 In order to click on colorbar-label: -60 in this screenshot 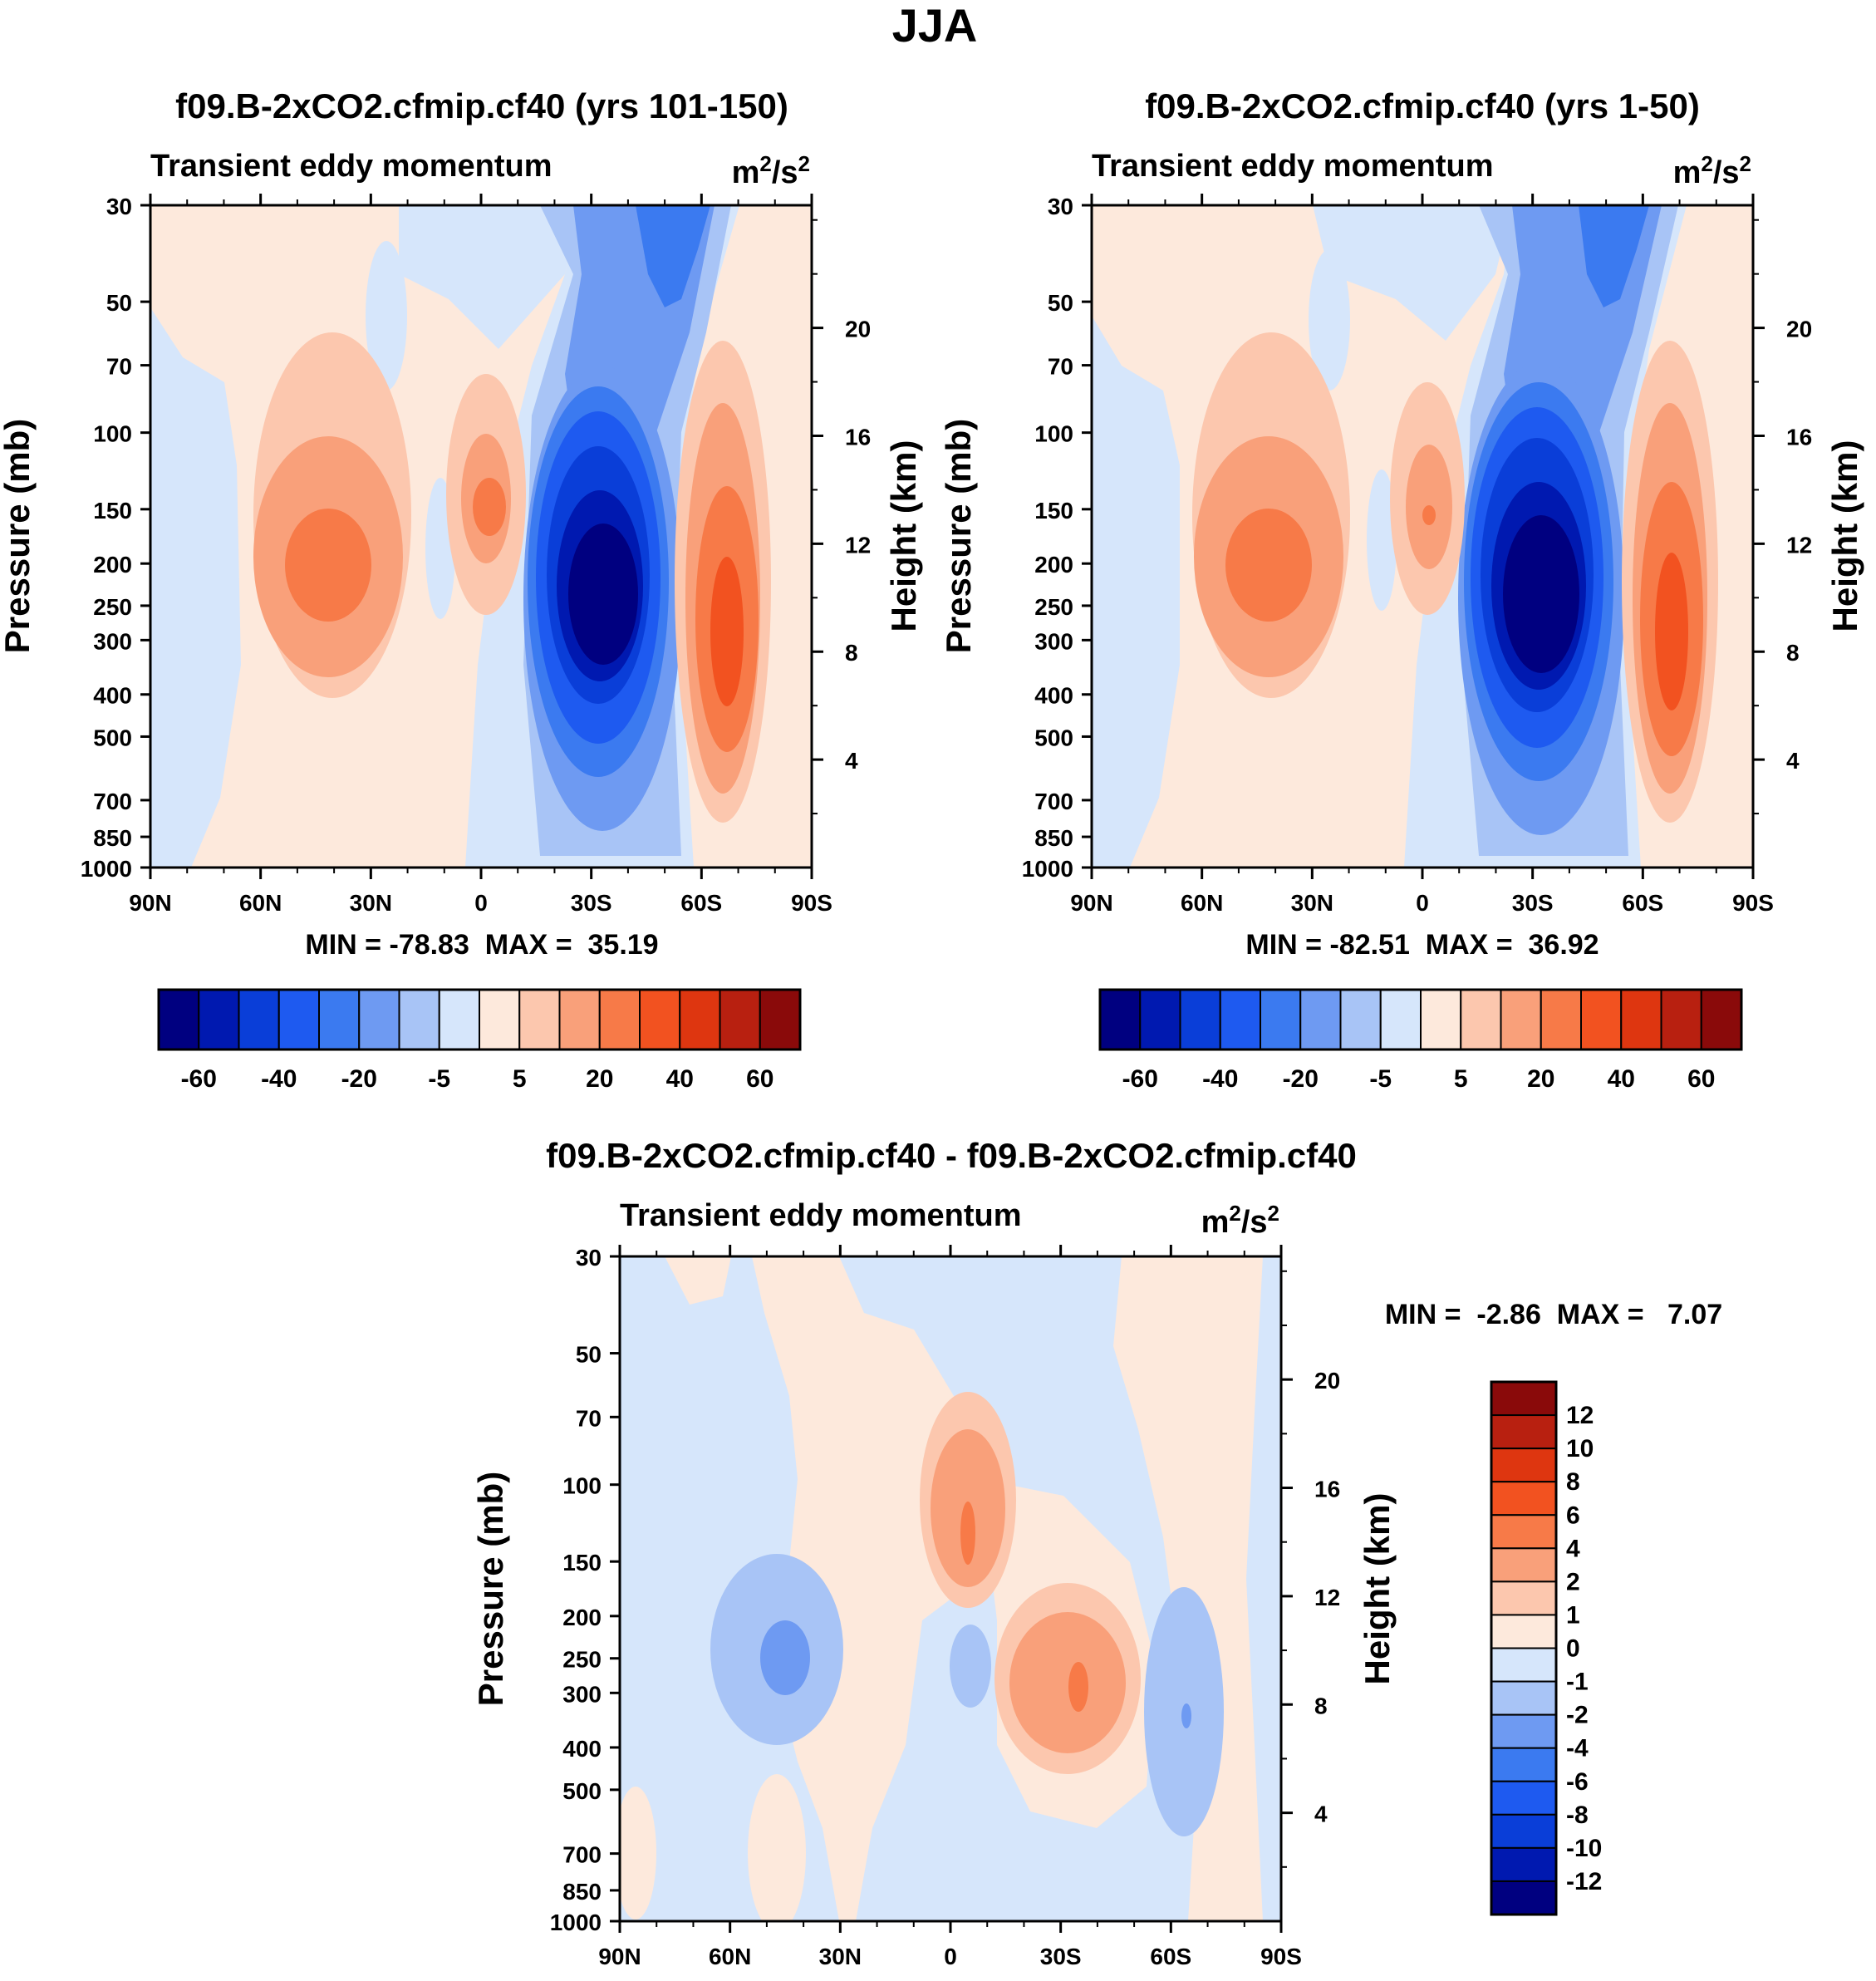, I will do `click(199, 1079)`.